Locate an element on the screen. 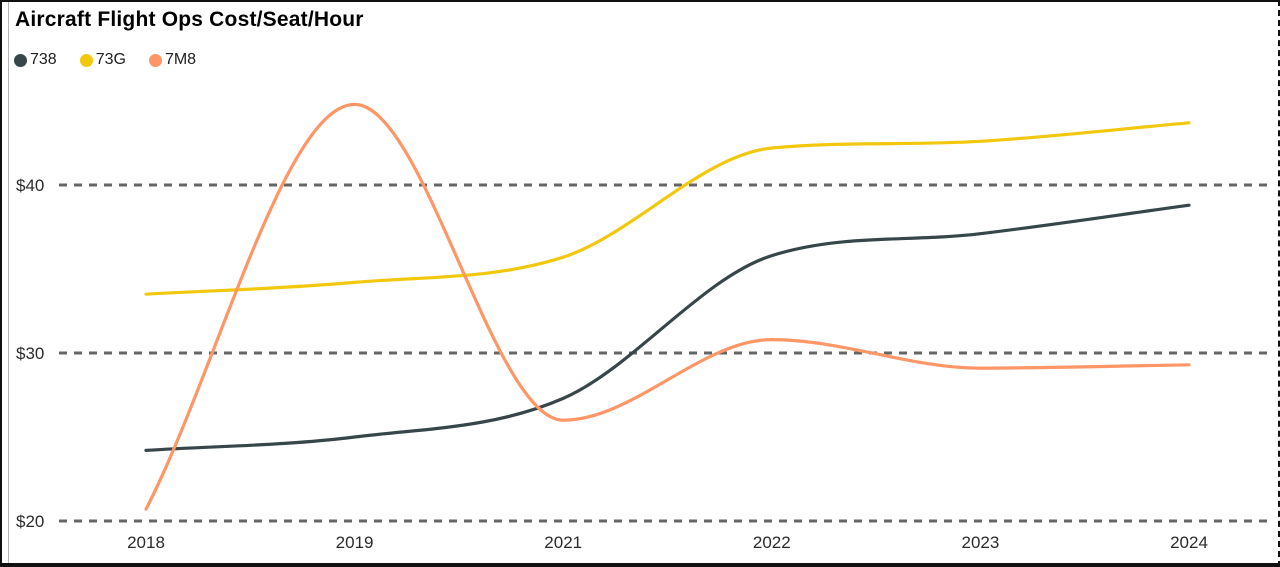  chart-title: Aircraft Flight Ops Cost/Seat/Hour is located at coordinates (189, 19).